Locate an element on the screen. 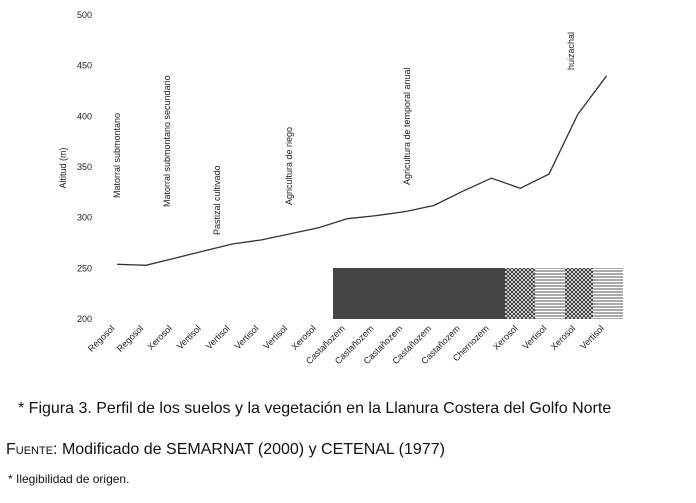 This screenshot has width=696, height=503. y-tick-label: 500 is located at coordinates (84, 15).